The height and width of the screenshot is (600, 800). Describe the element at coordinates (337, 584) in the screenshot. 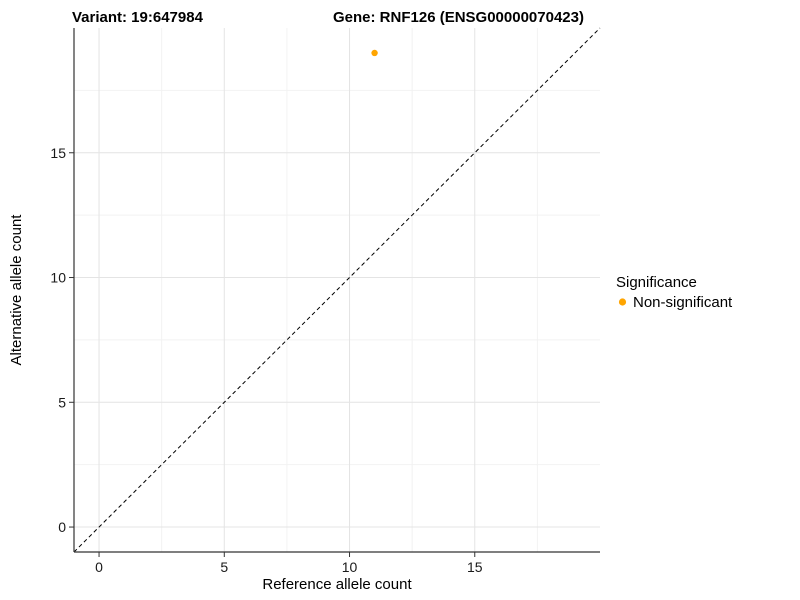

I see `x-axis-label: Reference allele count` at that location.